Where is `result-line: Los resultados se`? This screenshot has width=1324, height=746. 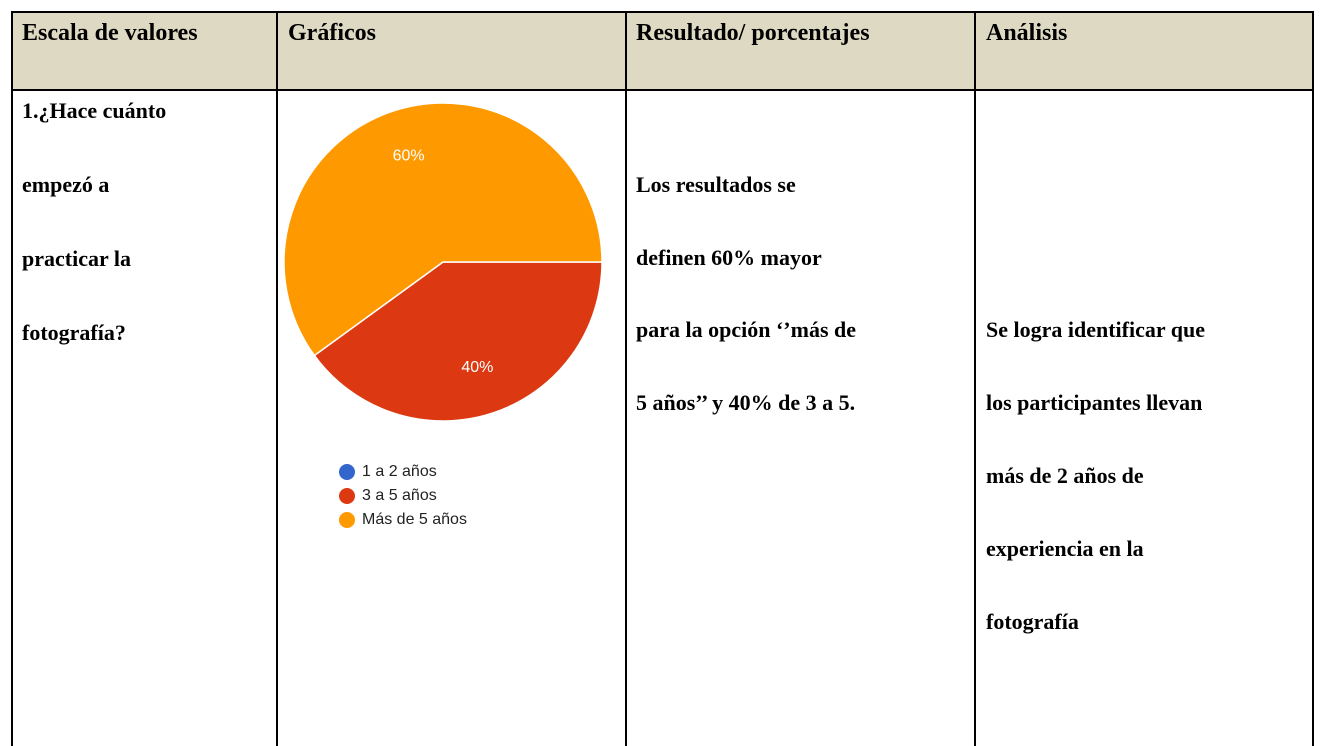 result-line: Los resultados se is located at coordinates (716, 184).